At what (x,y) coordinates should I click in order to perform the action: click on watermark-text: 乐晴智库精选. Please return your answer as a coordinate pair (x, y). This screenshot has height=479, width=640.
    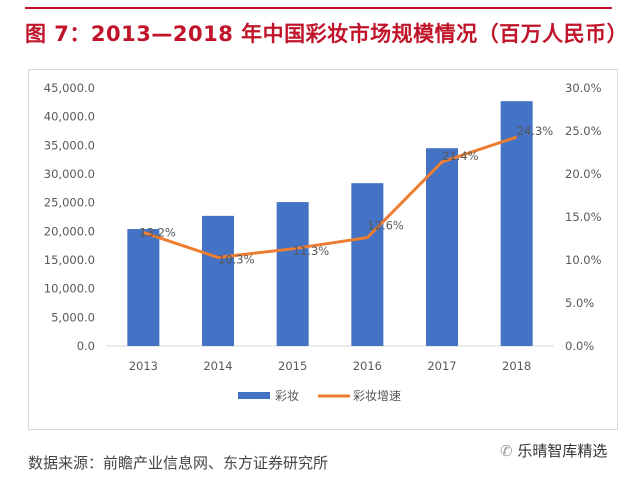
    Looking at the image, I should click on (562, 451).